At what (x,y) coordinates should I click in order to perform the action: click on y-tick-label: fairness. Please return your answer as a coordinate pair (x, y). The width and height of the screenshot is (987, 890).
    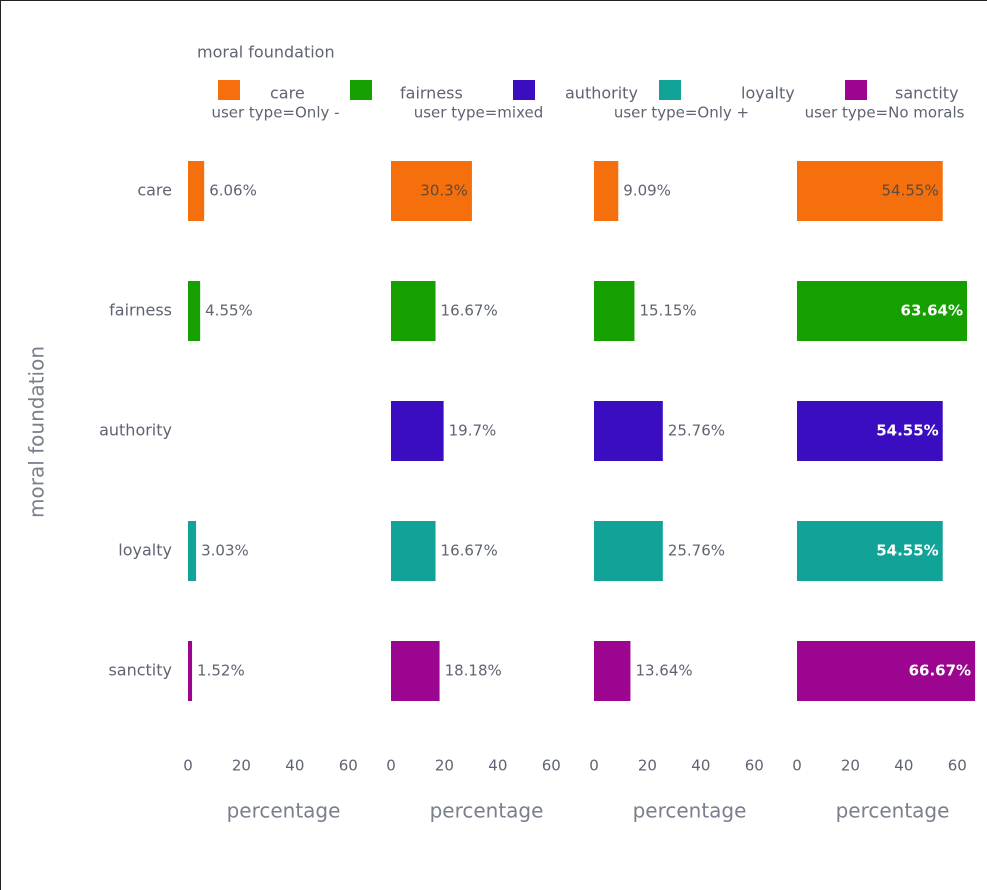
    Looking at the image, I should click on (140, 310).